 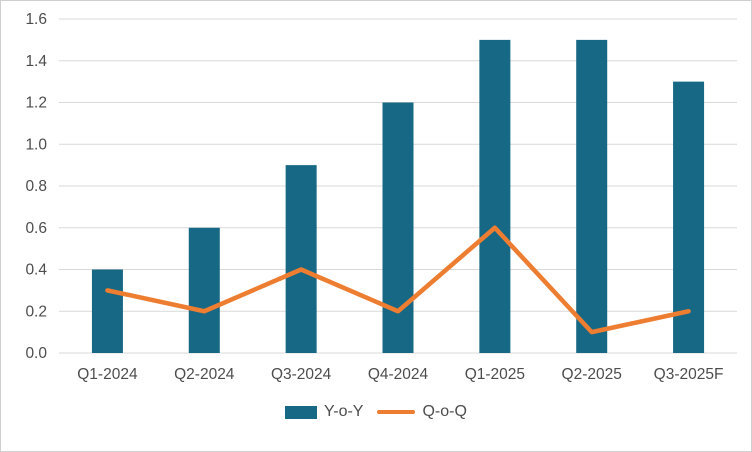 What do you see at coordinates (36, 228) in the screenshot?
I see `y-axis-tick-label: 0.6` at bounding box center [36, 228].